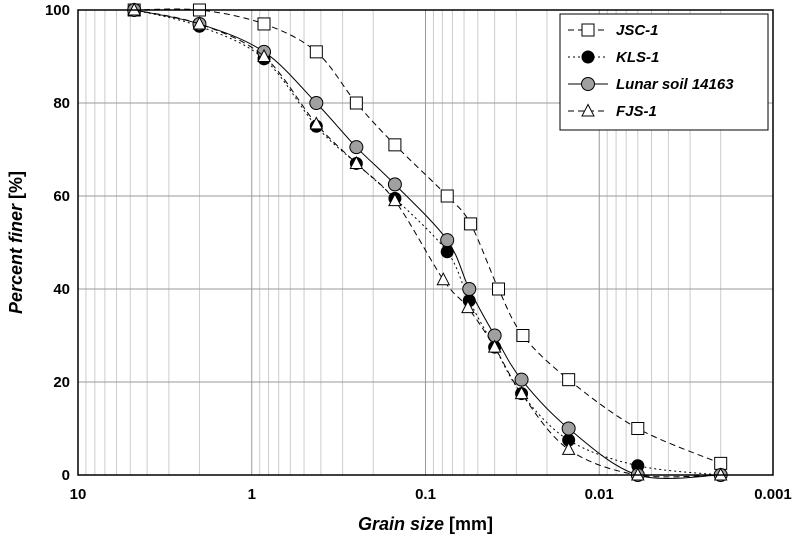  Describe the element at coordinates (16, 258) in the screenshot. I see `y-axis-title-italic: Percent finer` at that location.